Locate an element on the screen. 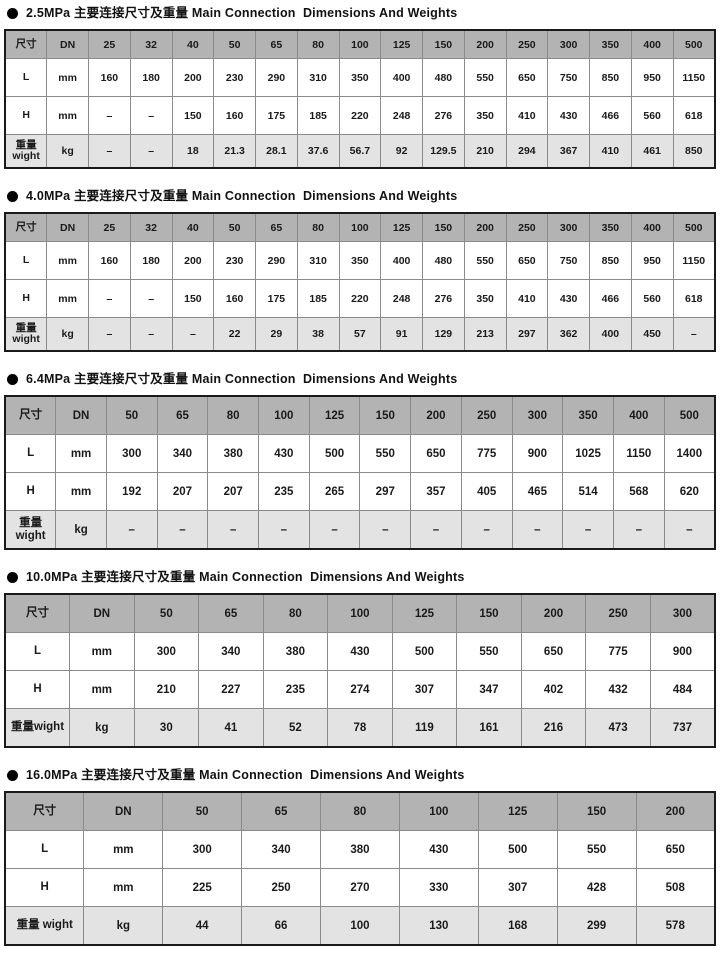 This screenshot has width=720, height=956. value-cell: 775 is located at coordinates (486, 453).